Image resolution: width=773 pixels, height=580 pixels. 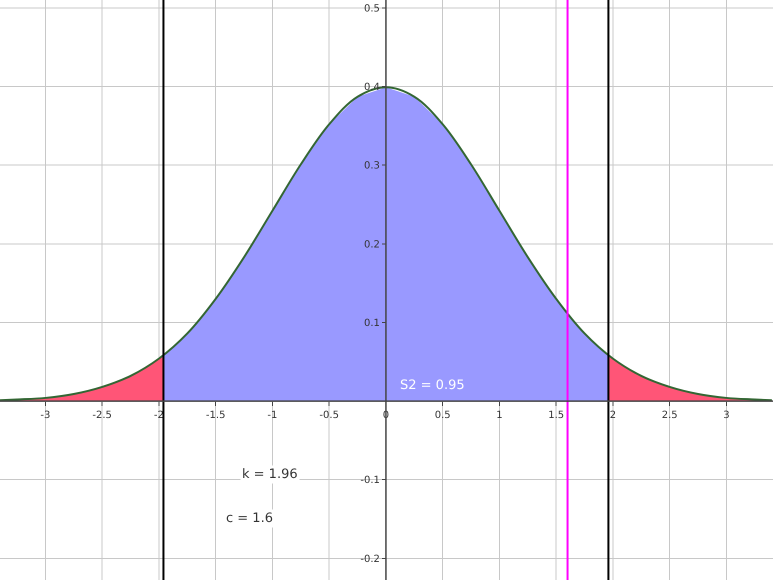 What do you see at coordinates (499, 416) in the screenshot?
I see `x-tick-label: 1` at bounding box center [499, 416].